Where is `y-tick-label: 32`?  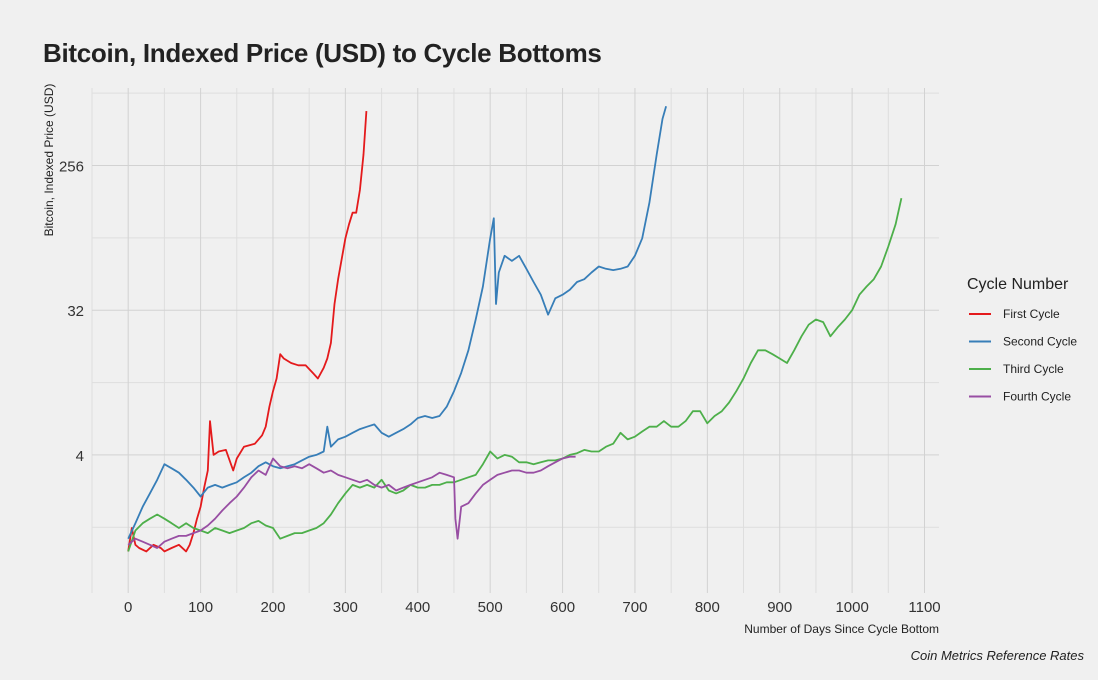 y-tick-label: 32 is located at coordinates (75, 311).